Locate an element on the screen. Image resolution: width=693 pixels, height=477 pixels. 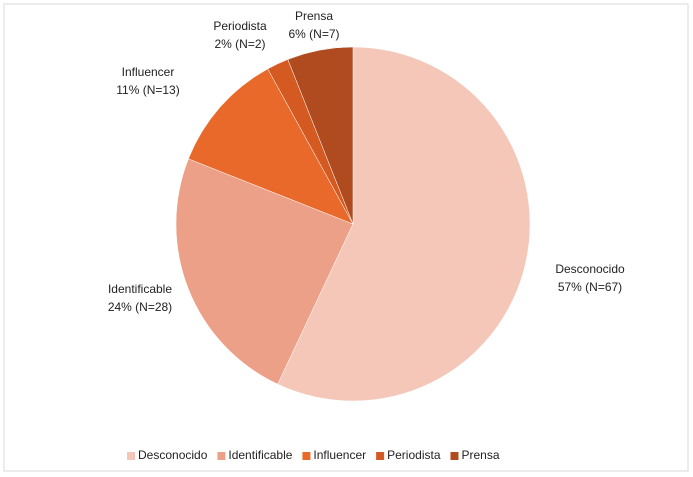
slice-value-label: 24% (N=28) is located at coordinates (140, 307).